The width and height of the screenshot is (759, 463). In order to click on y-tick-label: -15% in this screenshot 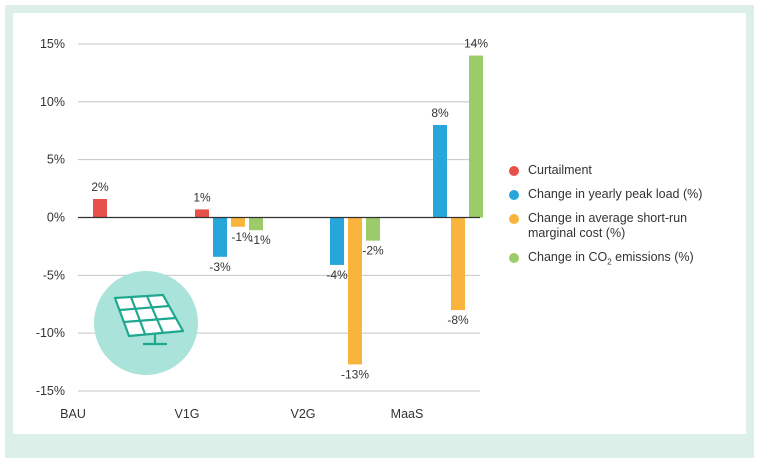, I will do `click(50, 391)`.